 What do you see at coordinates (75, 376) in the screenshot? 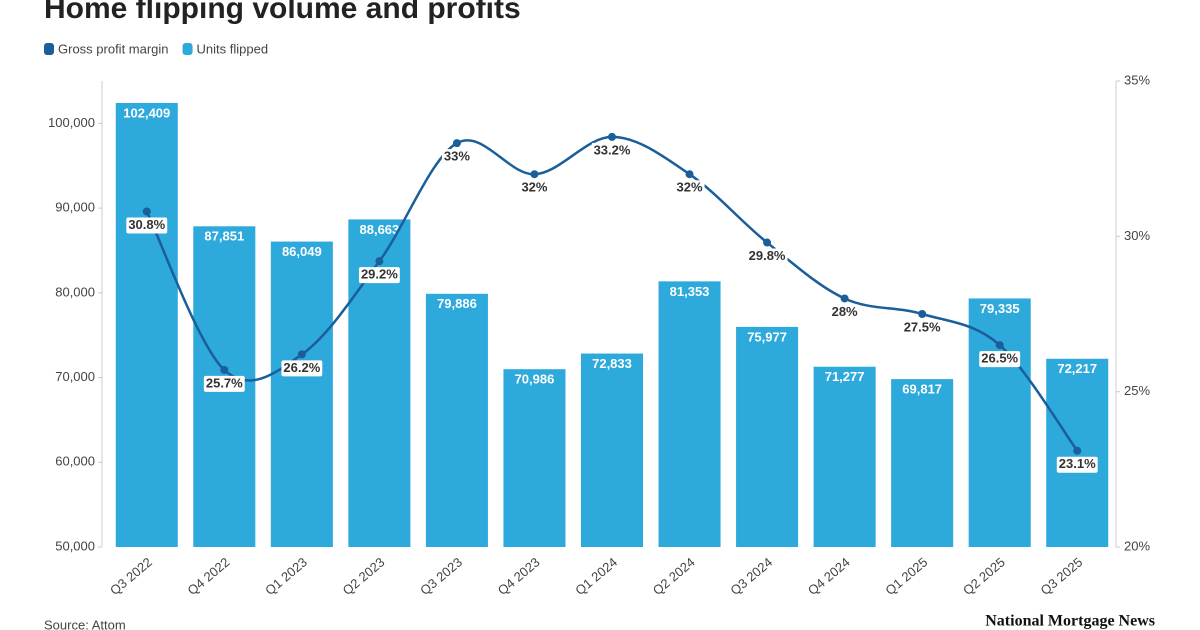
I see `y-tick-label: 70,000` at bounding box center [75, 376].